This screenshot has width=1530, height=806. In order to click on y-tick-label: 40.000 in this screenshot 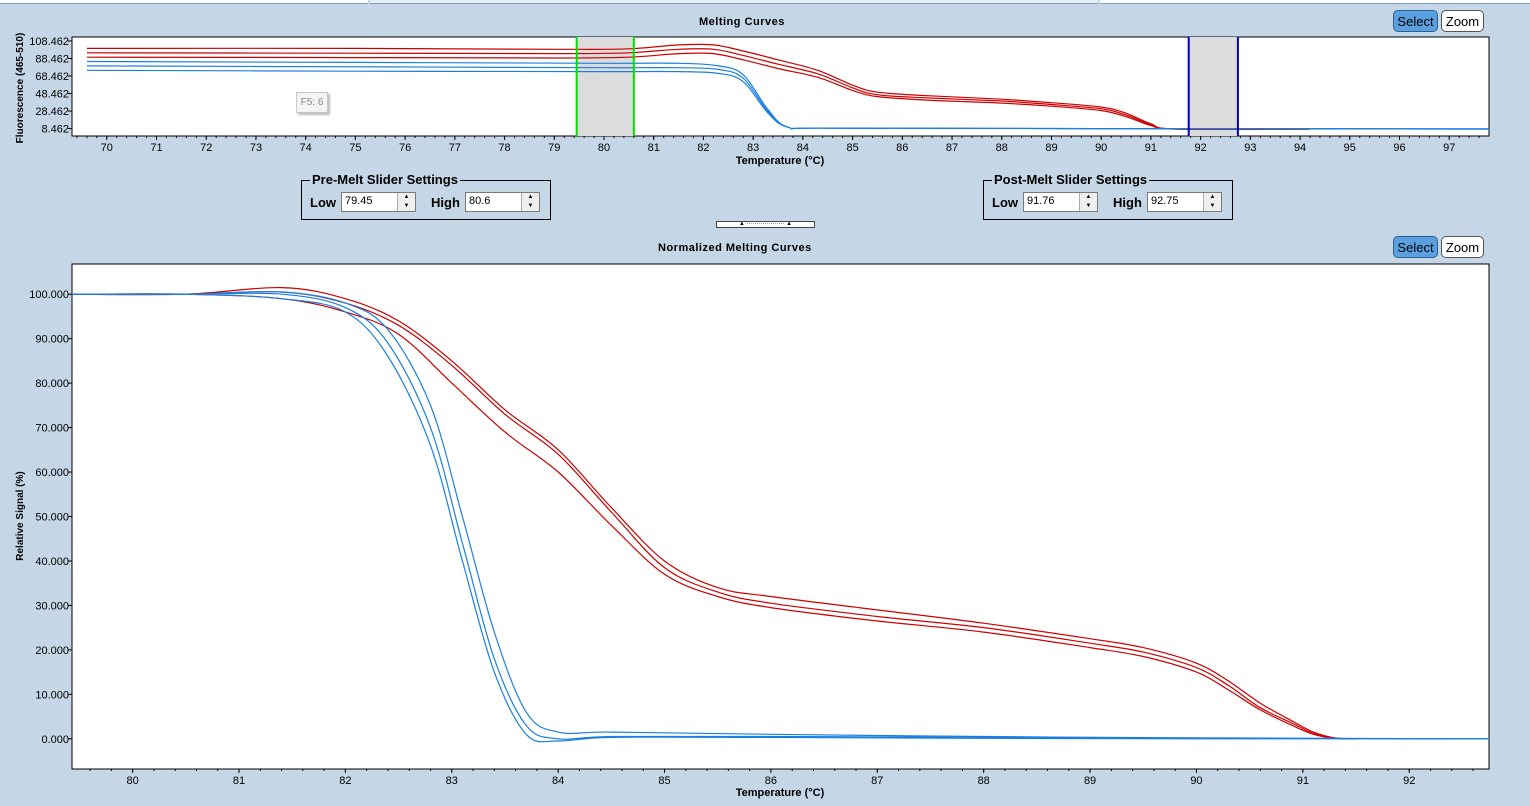, I will do `click(52, 562)`.